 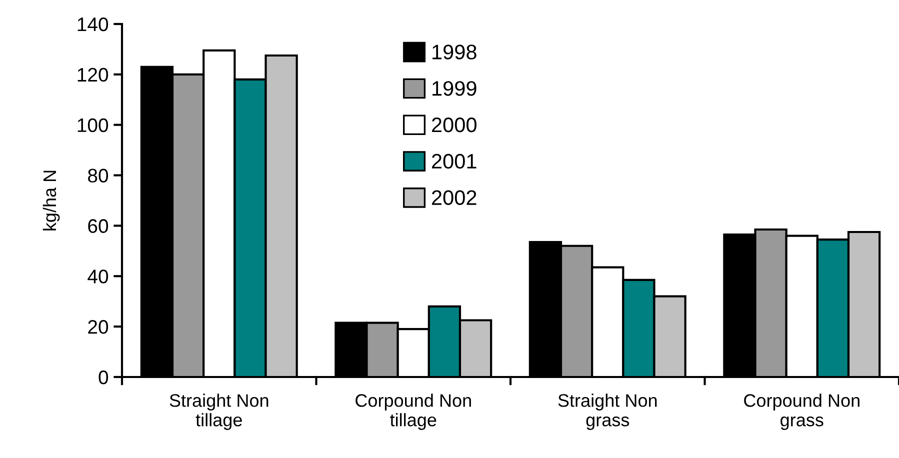 What do you see at coordinates (98, 277) in the screenshot?
I see `y-tick-label: 40` at bounding box center [98, 277].